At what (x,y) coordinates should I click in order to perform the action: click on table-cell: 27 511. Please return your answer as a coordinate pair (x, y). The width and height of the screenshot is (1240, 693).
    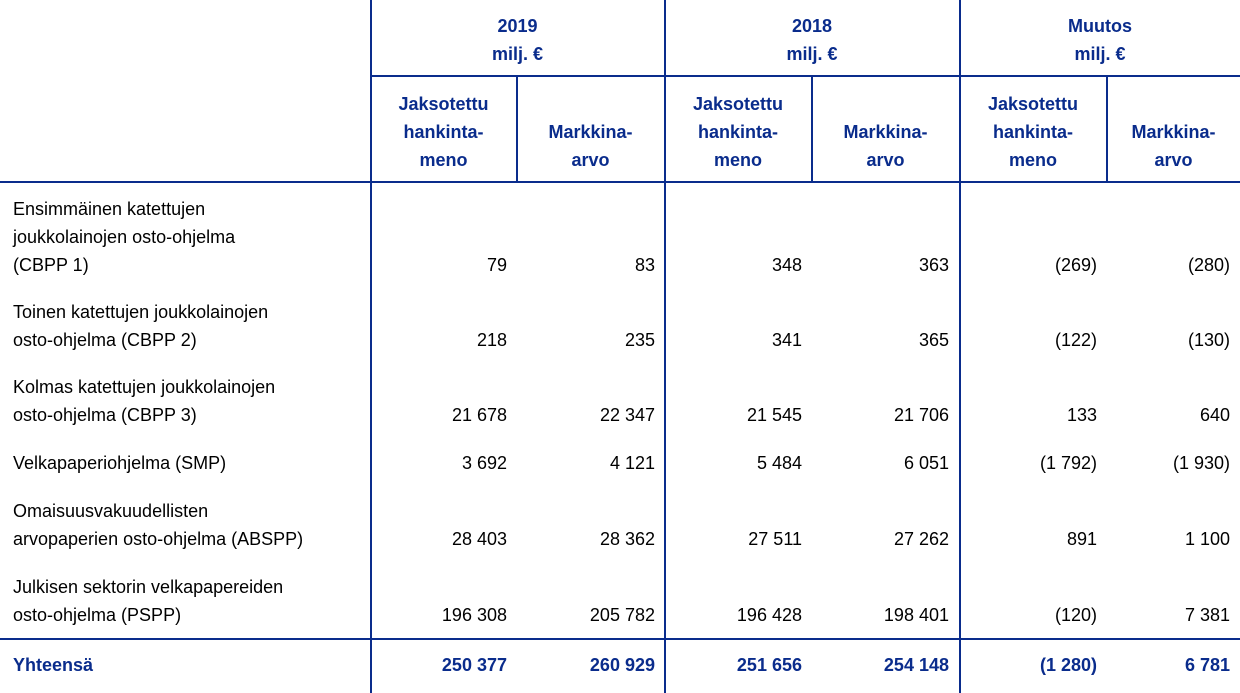
    Looking at the image, I should click on (775, 539).